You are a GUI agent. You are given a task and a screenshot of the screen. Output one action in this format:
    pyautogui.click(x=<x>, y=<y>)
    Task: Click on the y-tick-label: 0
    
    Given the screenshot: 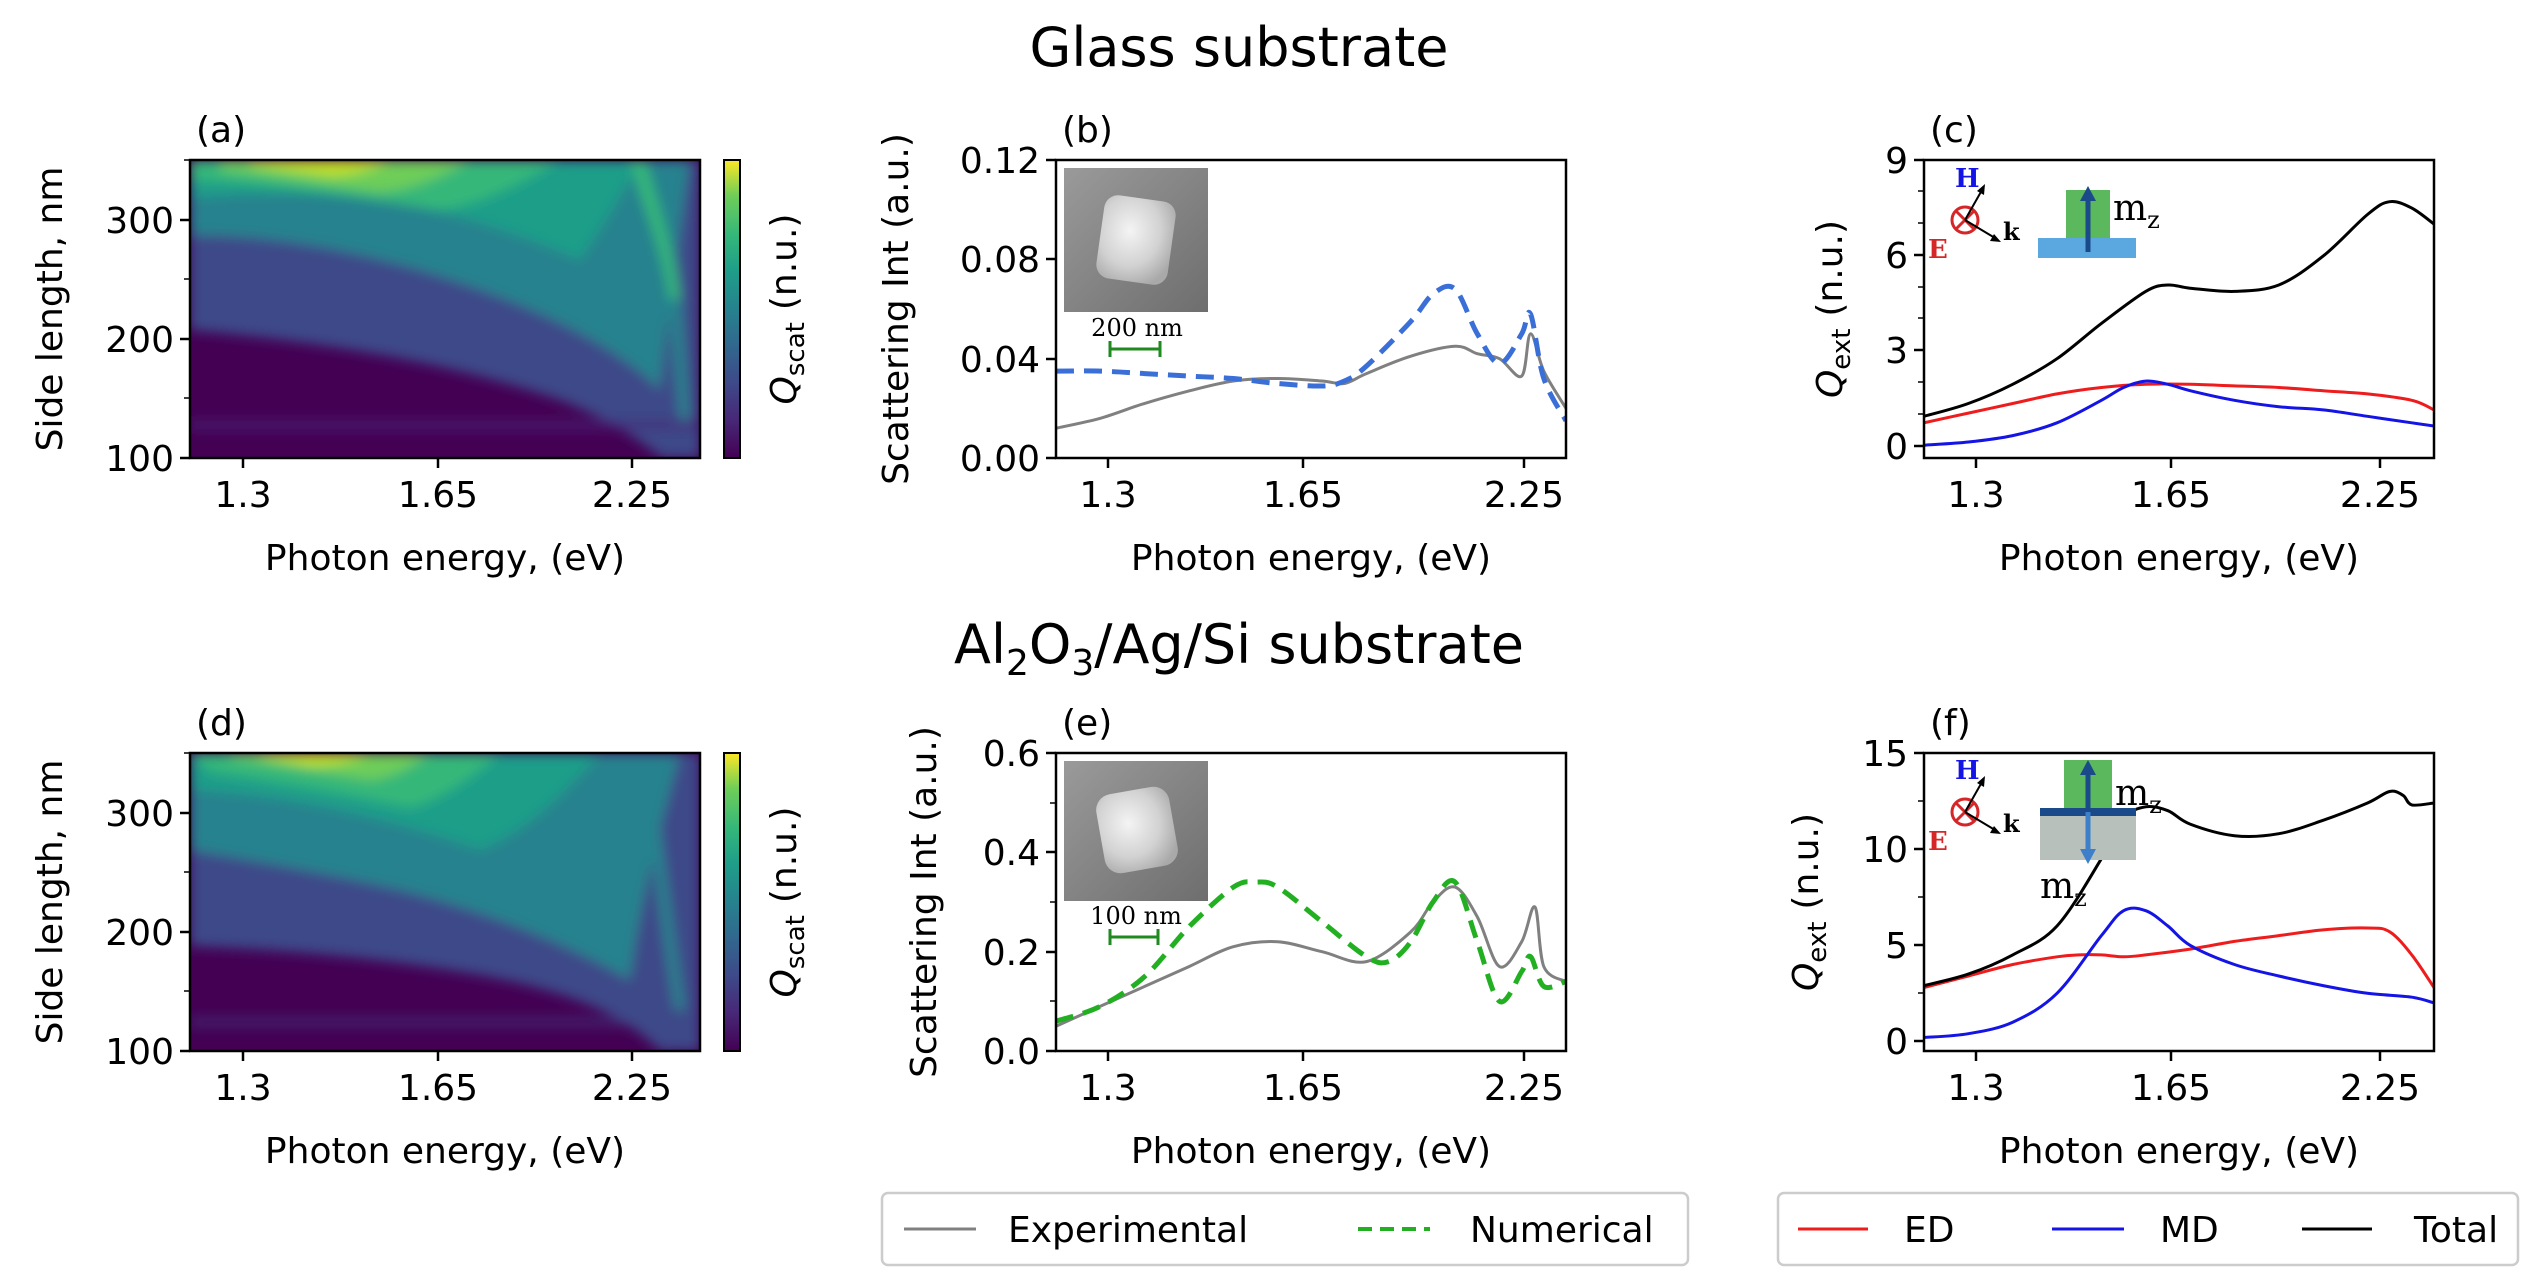 What is the action you would take?
    pyautogui.click(x=1896, y=447)
    